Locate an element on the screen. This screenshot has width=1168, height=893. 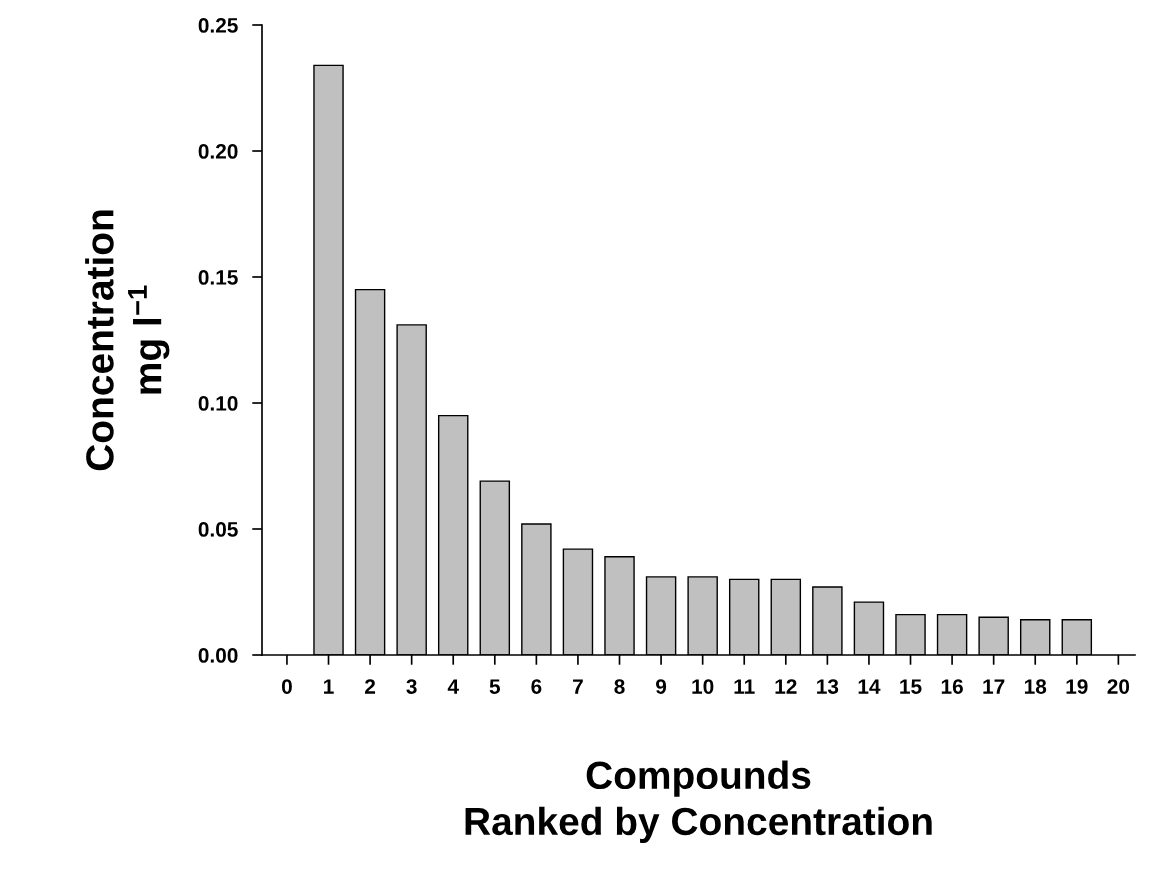
x-tick-label: 1 is located at coordinates (329, 686).